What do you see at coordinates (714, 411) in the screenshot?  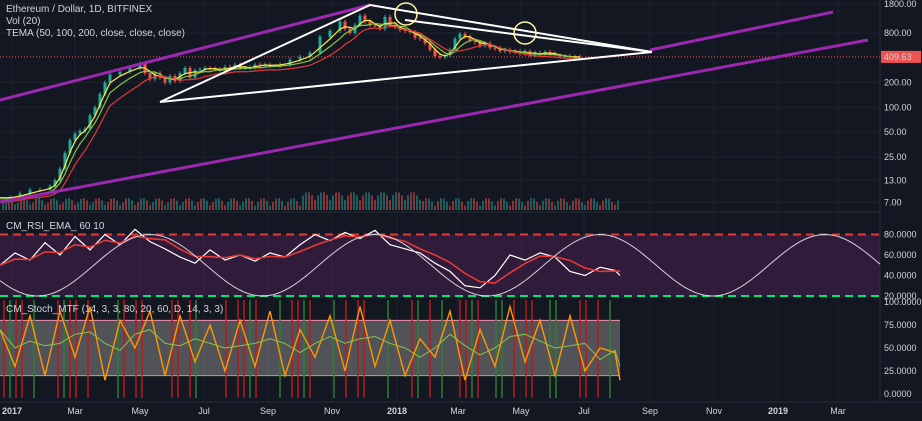 I see `time-tick-label: Nov` at bounding box center [714, 411].